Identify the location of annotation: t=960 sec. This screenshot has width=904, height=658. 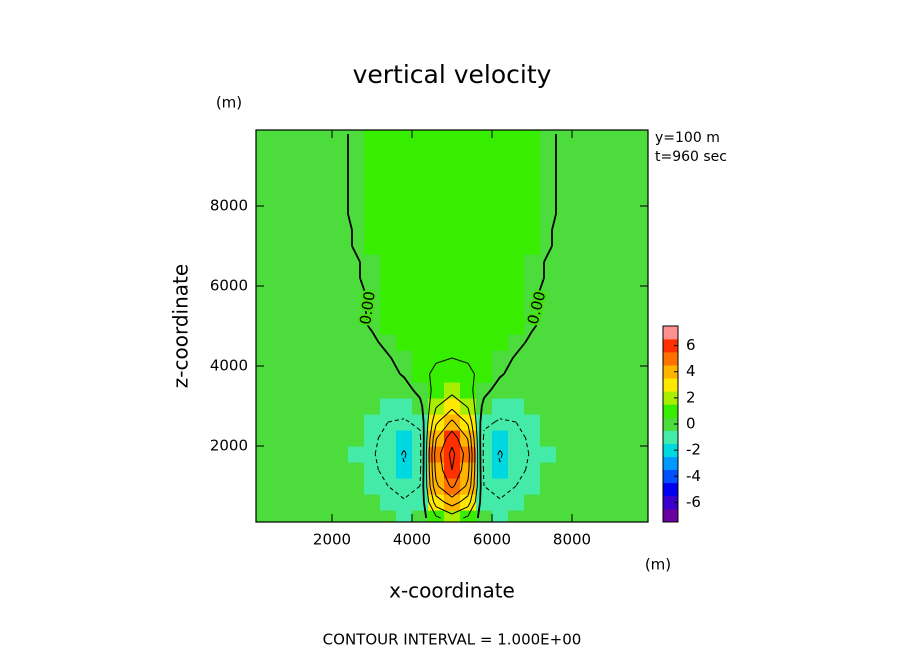
(691, 157).